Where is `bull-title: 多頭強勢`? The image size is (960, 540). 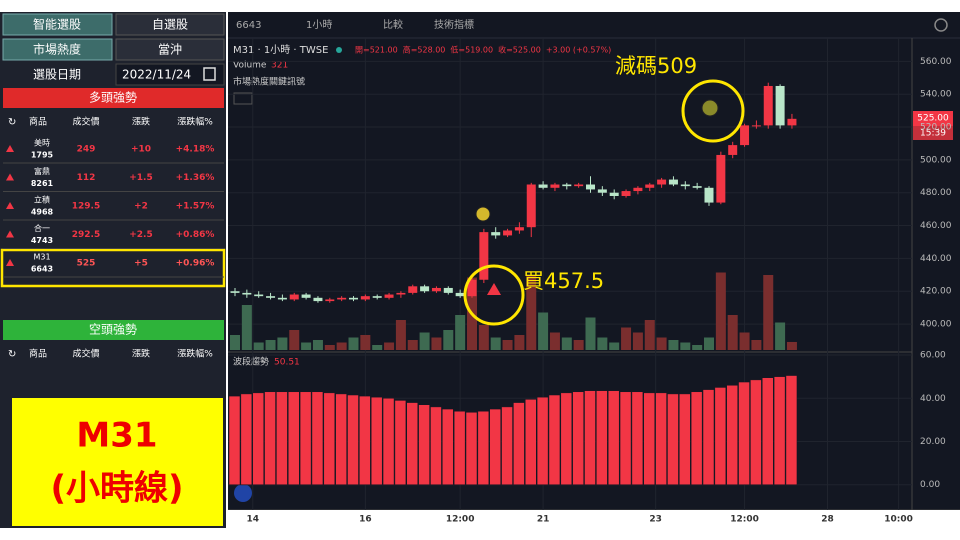
bull-title: 多頭強勢 is located at coordinates (113, 97).